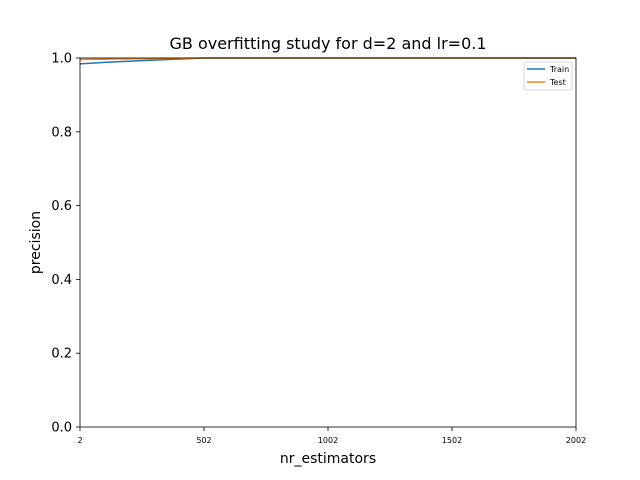  Describe the element at coordinates (203, 440) in the screenshot. I see `x-tick-label: 502` at that location.